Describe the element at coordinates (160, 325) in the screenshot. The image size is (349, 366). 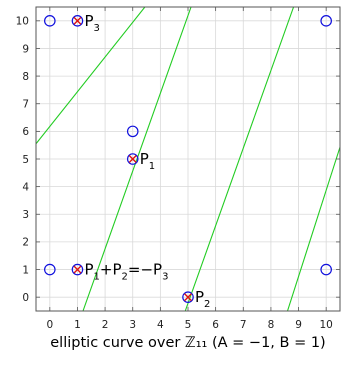
I see `x-tick-label: 4` at that location.